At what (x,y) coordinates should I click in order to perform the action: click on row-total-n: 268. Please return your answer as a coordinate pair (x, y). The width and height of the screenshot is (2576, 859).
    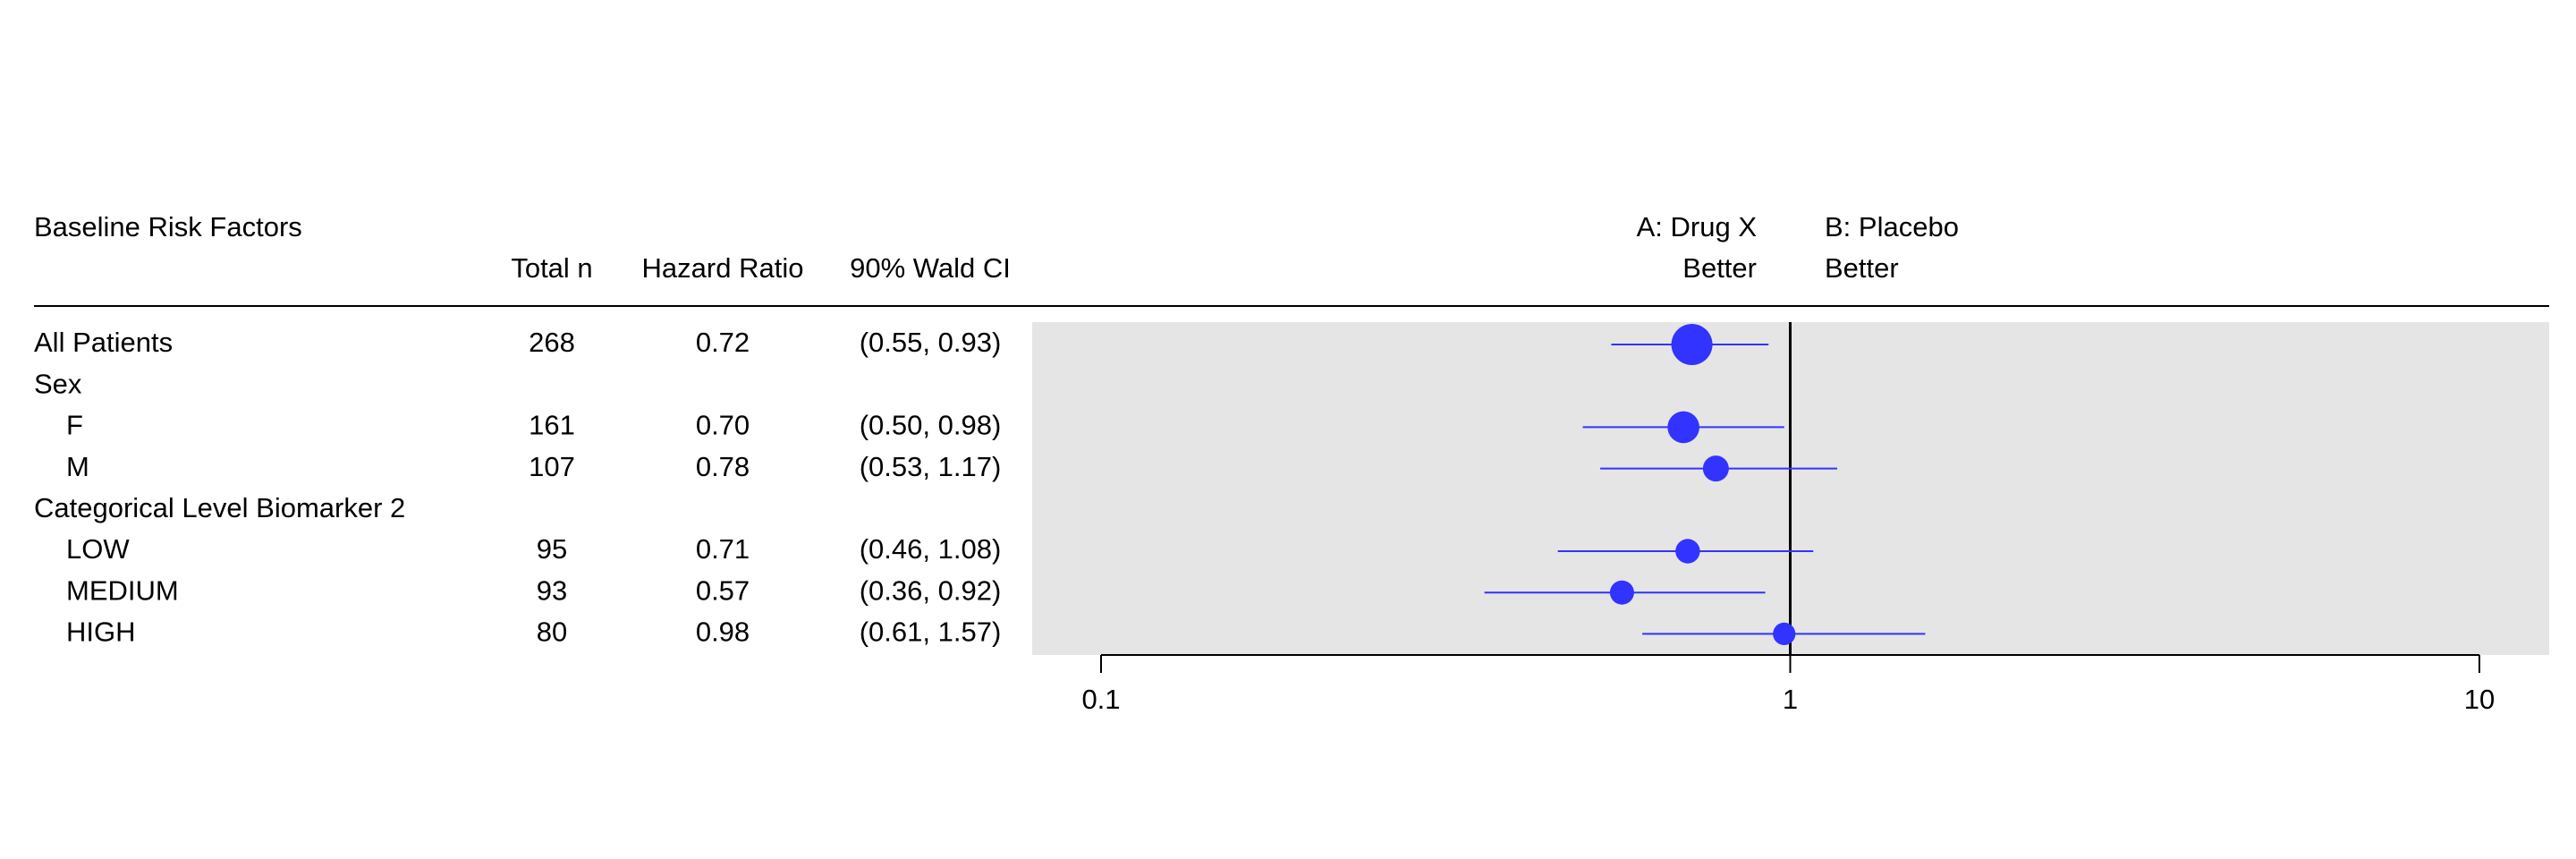
    Looking at the image, I should click on (552, 342).